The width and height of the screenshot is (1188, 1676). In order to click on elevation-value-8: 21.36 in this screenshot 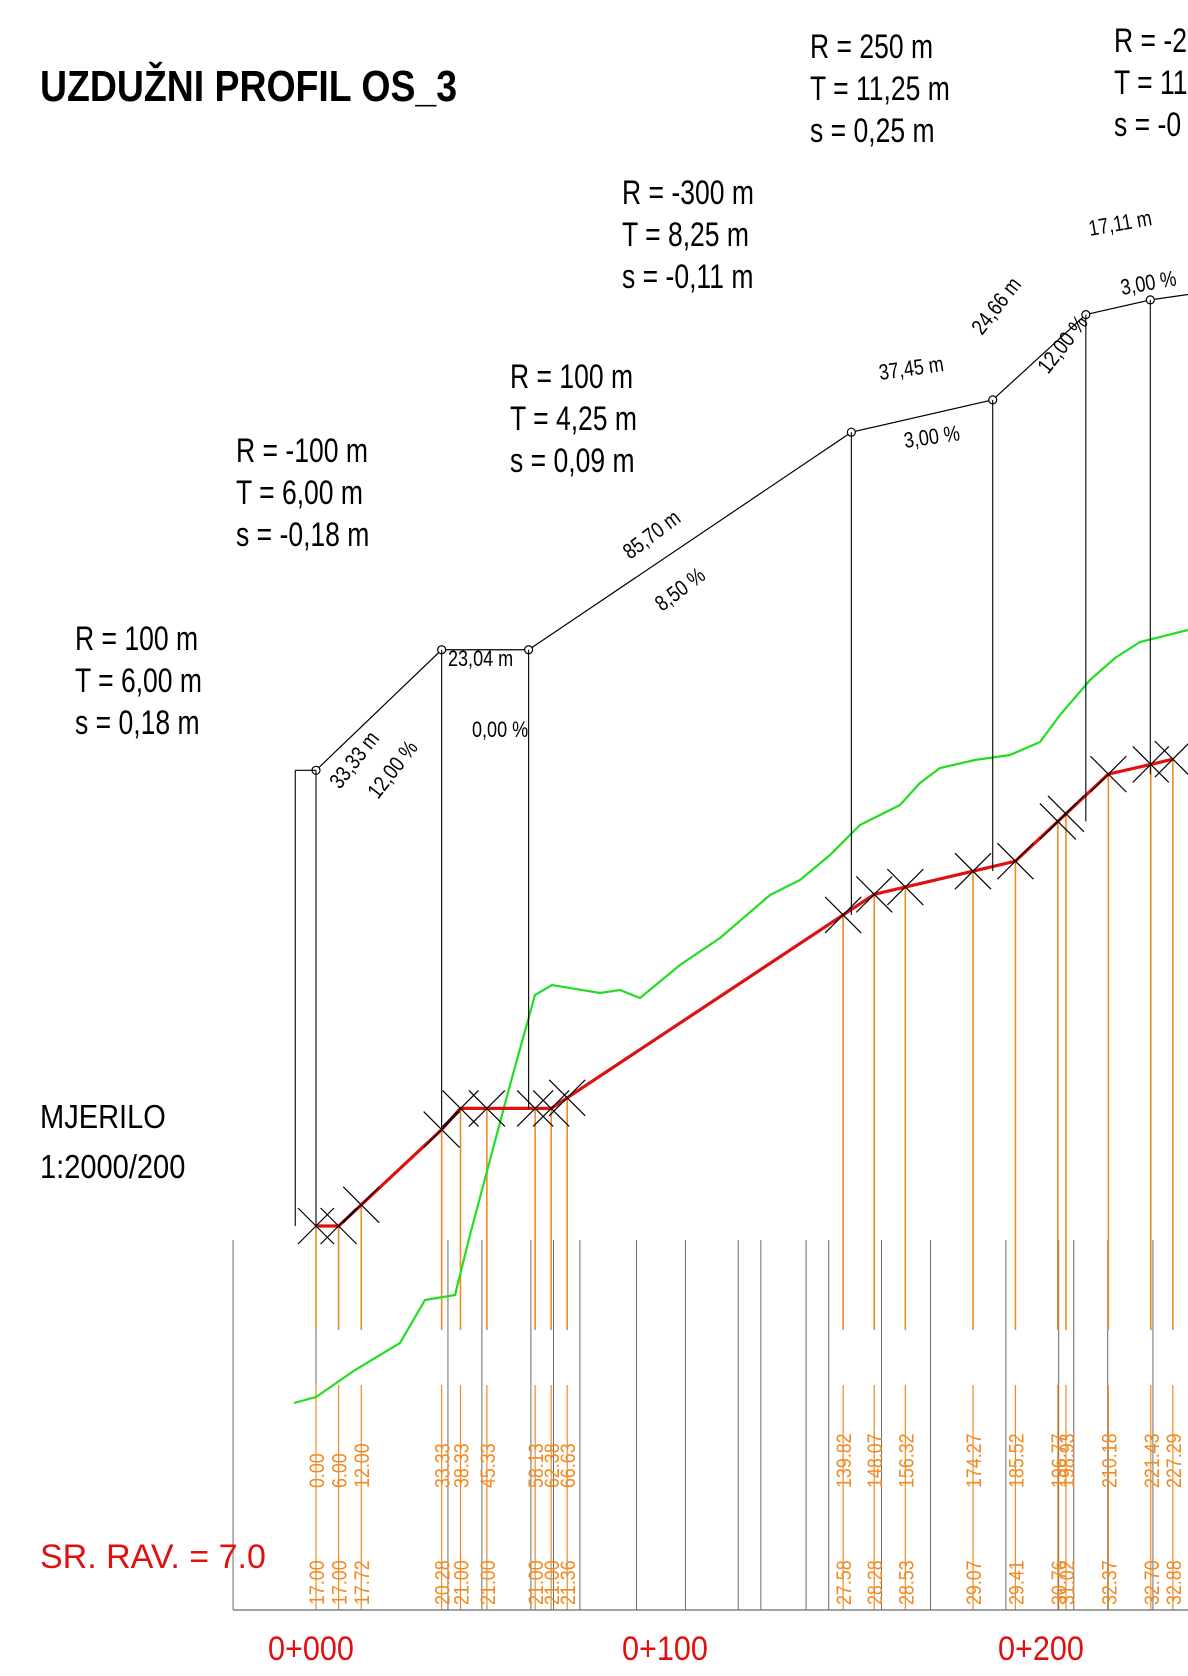, I will do `click(569, 1582)`.